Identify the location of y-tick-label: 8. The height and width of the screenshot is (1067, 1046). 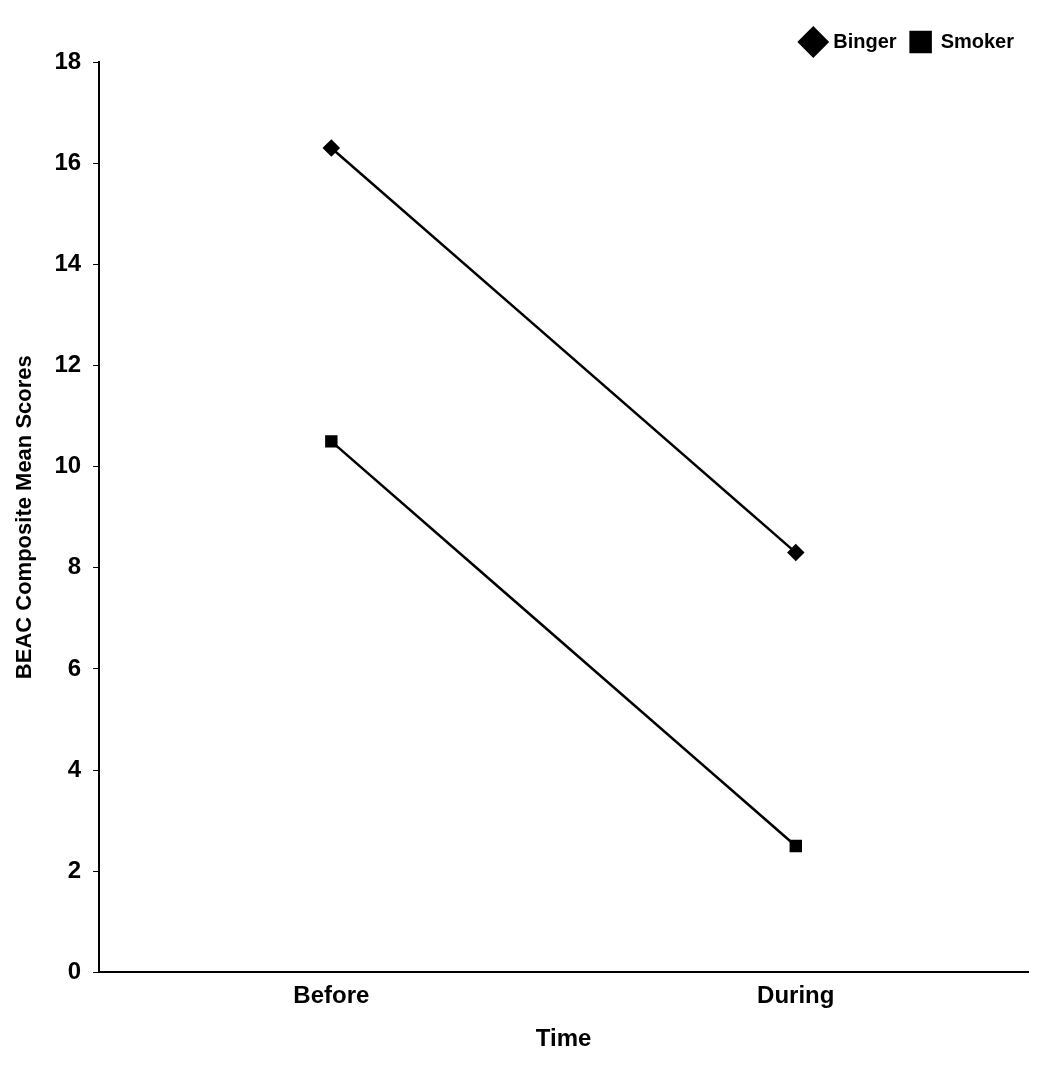
(74, 566).